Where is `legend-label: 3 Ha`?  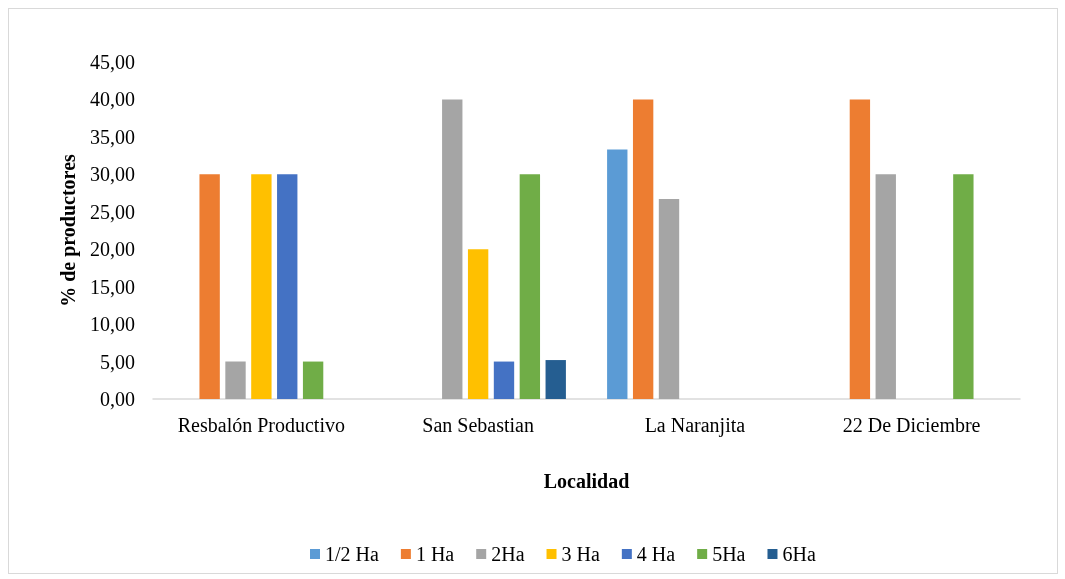
legend-label: 3 Ha is located at coordinates (580, 554).